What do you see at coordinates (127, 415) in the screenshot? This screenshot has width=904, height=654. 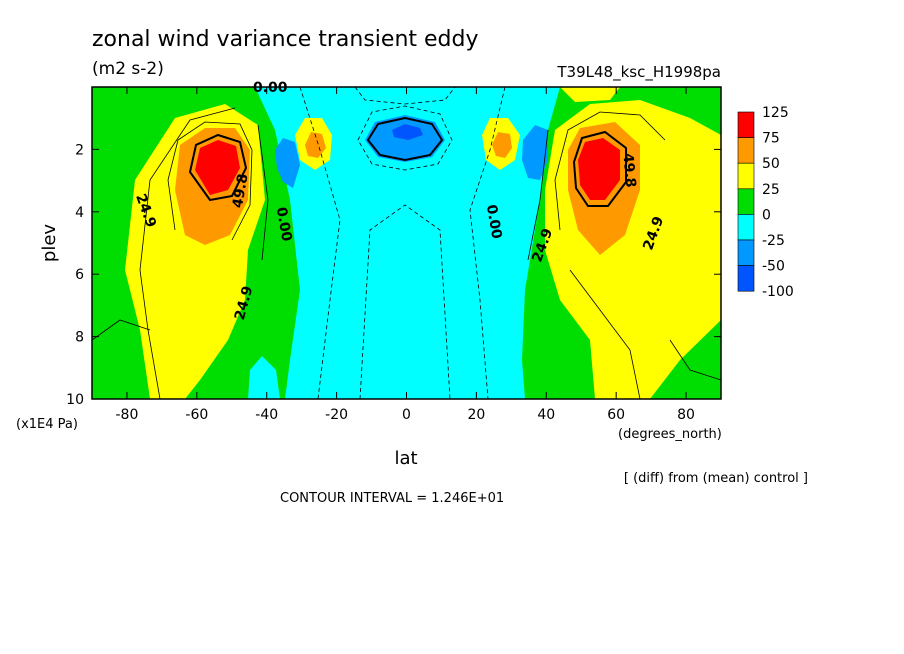 I see `x-tick-label: -80` at bounding box center [127, 415].